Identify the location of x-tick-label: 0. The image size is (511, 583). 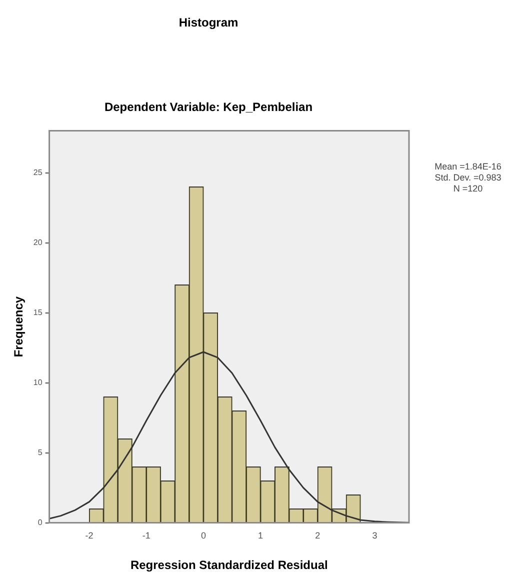
(203, 535).